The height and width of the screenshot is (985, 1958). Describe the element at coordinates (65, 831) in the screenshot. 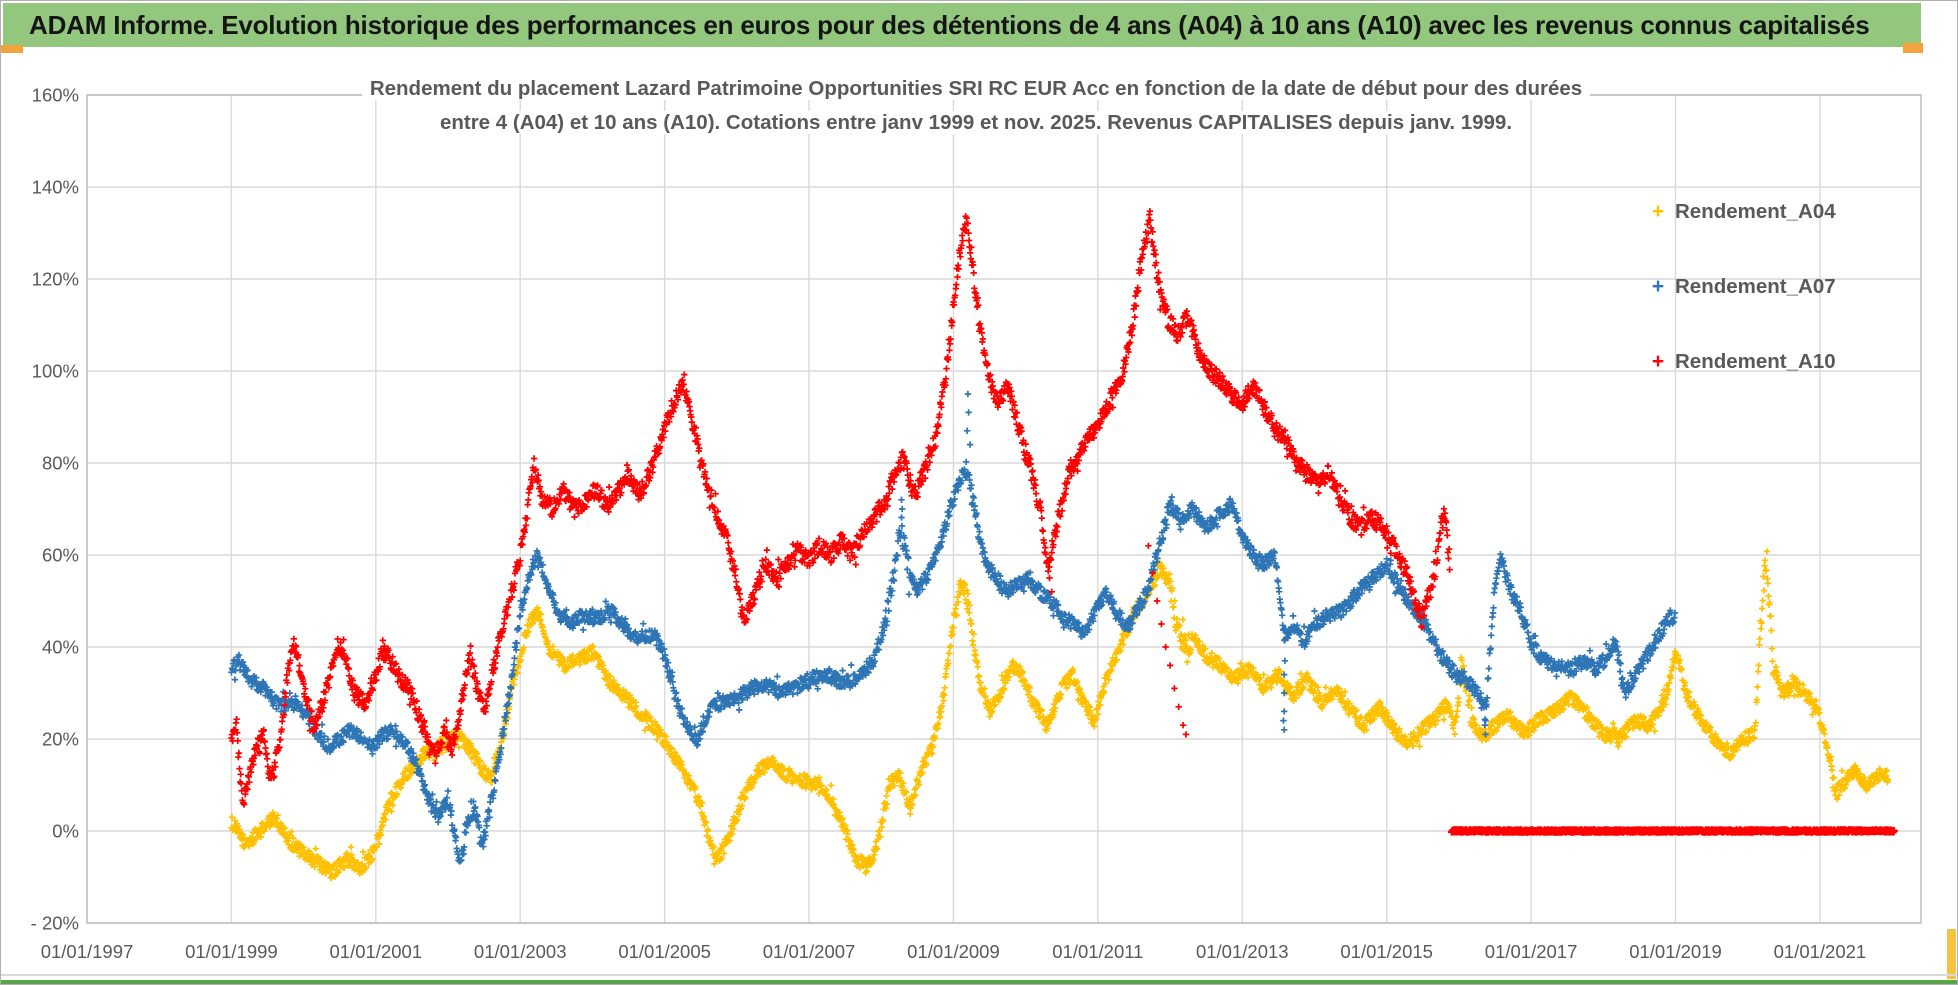

I see `y-tick-label: 0%` at that location.